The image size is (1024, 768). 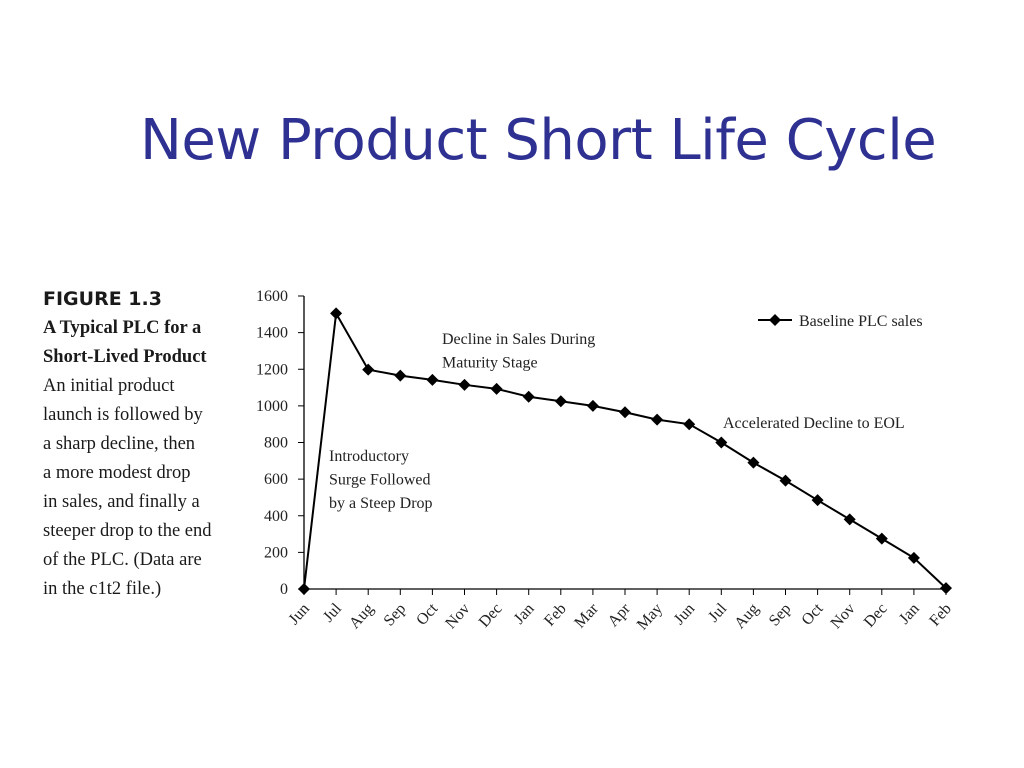 What do you see at coordinates (538, 140) in the screenshot?
I see `slide-title: New Product Short Life Cycle` at bounding box center [538, 140].